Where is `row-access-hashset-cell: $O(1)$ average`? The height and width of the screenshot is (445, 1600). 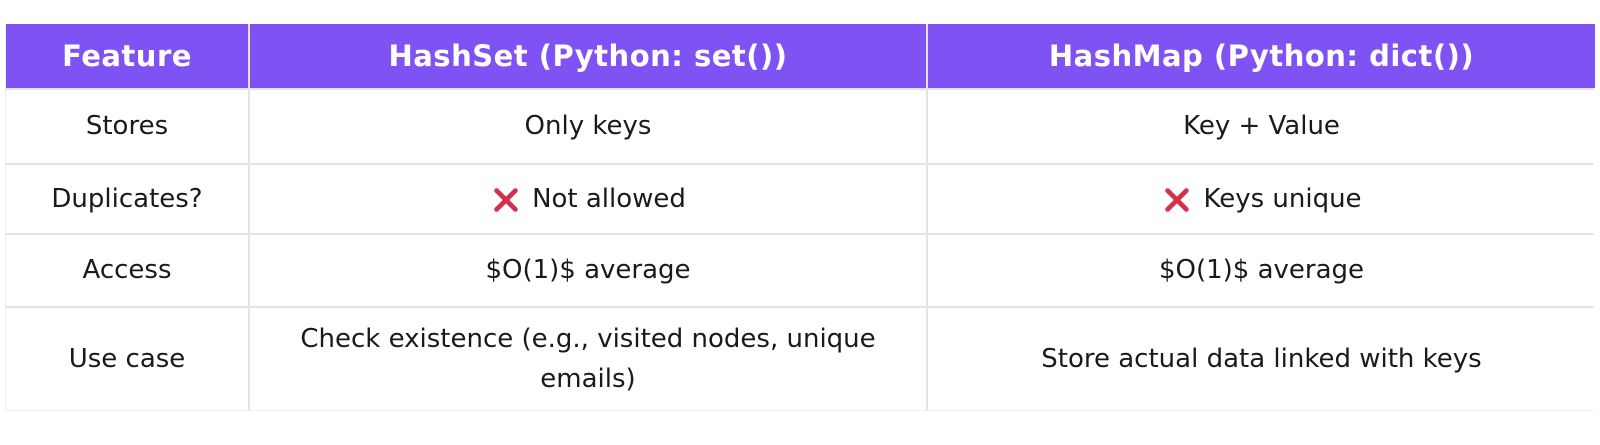
row-access-hashset-cell: $O(1)$ average is located at coordinates (588, 270).